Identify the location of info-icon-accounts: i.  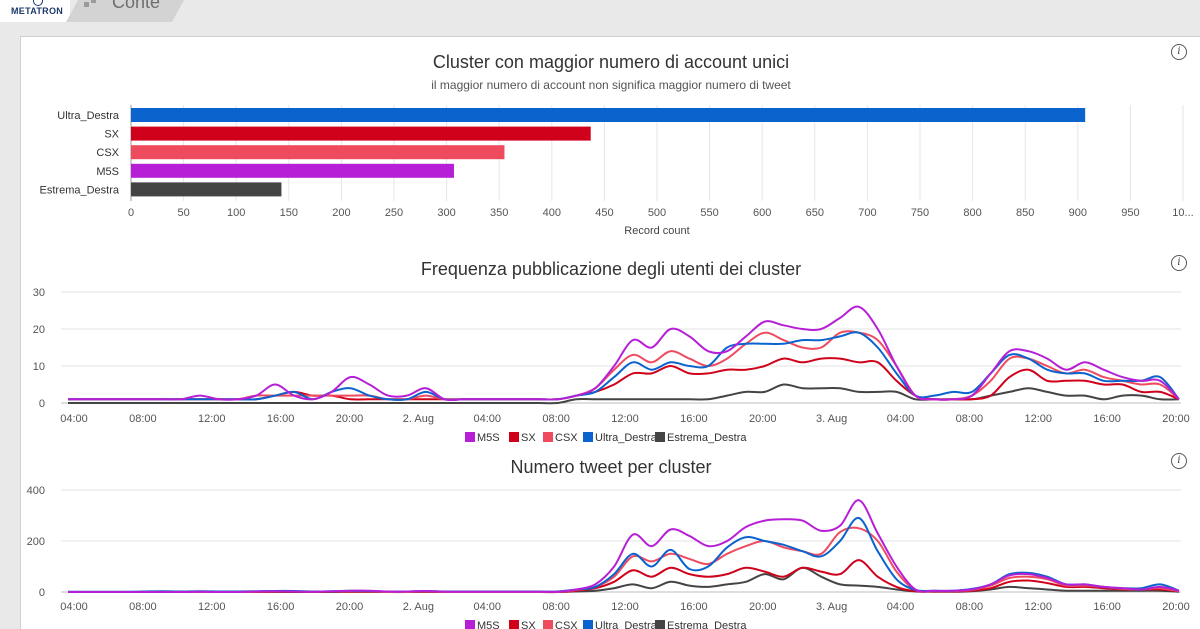
(1179, 52).